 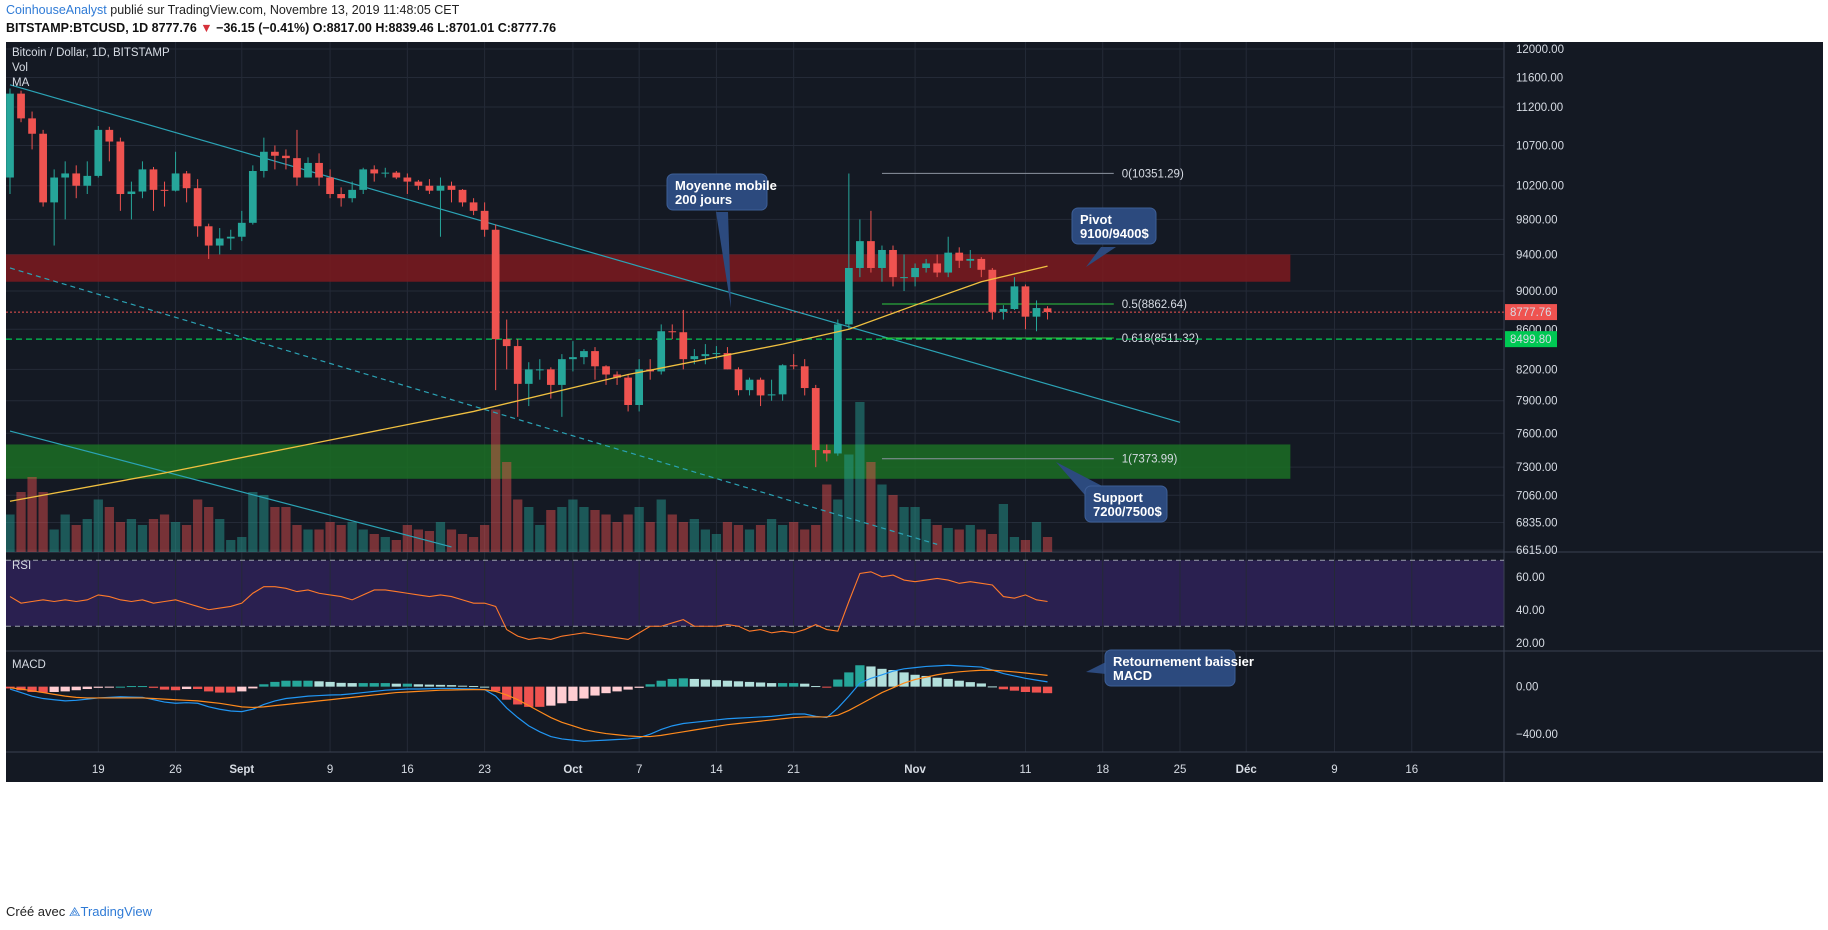 What do you see at coordinates (349, 28) in the screenshot?
I see `open-value: 8817.00` at bounding box center [349, 28].